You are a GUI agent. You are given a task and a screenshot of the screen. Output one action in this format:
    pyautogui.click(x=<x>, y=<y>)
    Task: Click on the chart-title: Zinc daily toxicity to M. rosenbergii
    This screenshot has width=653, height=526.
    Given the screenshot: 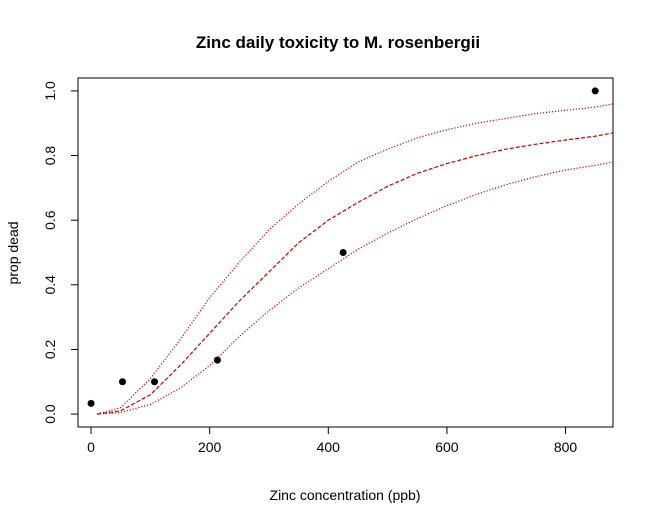 What is the action you would take?
    pyautogui.click(x=338, y=42)
    